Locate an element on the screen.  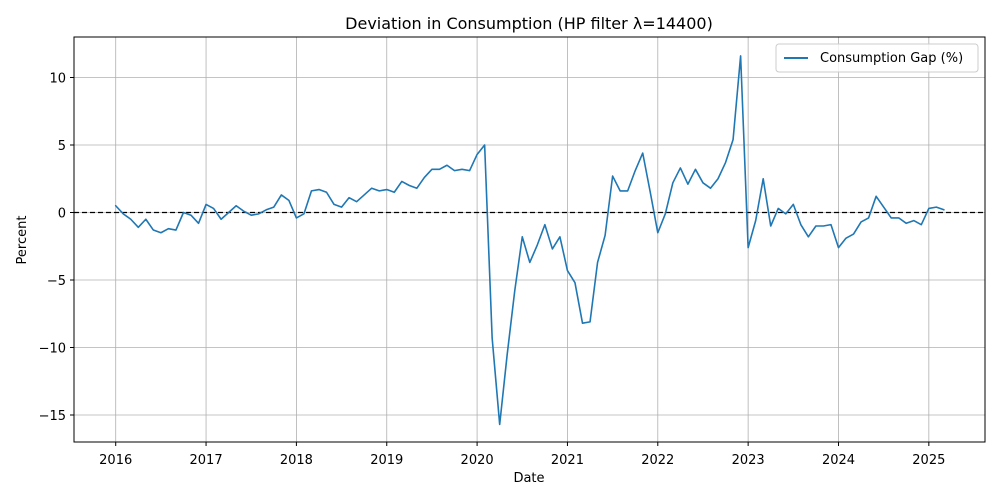
legend-box is located at coordinates (877, 58).